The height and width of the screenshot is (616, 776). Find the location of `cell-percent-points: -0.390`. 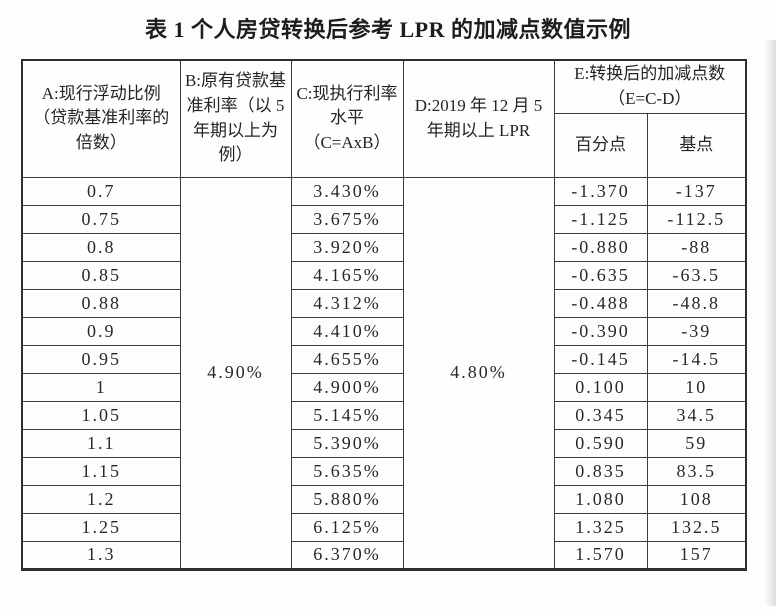

cell-percent-points: -0.390 is located at coordinates (600, 331).